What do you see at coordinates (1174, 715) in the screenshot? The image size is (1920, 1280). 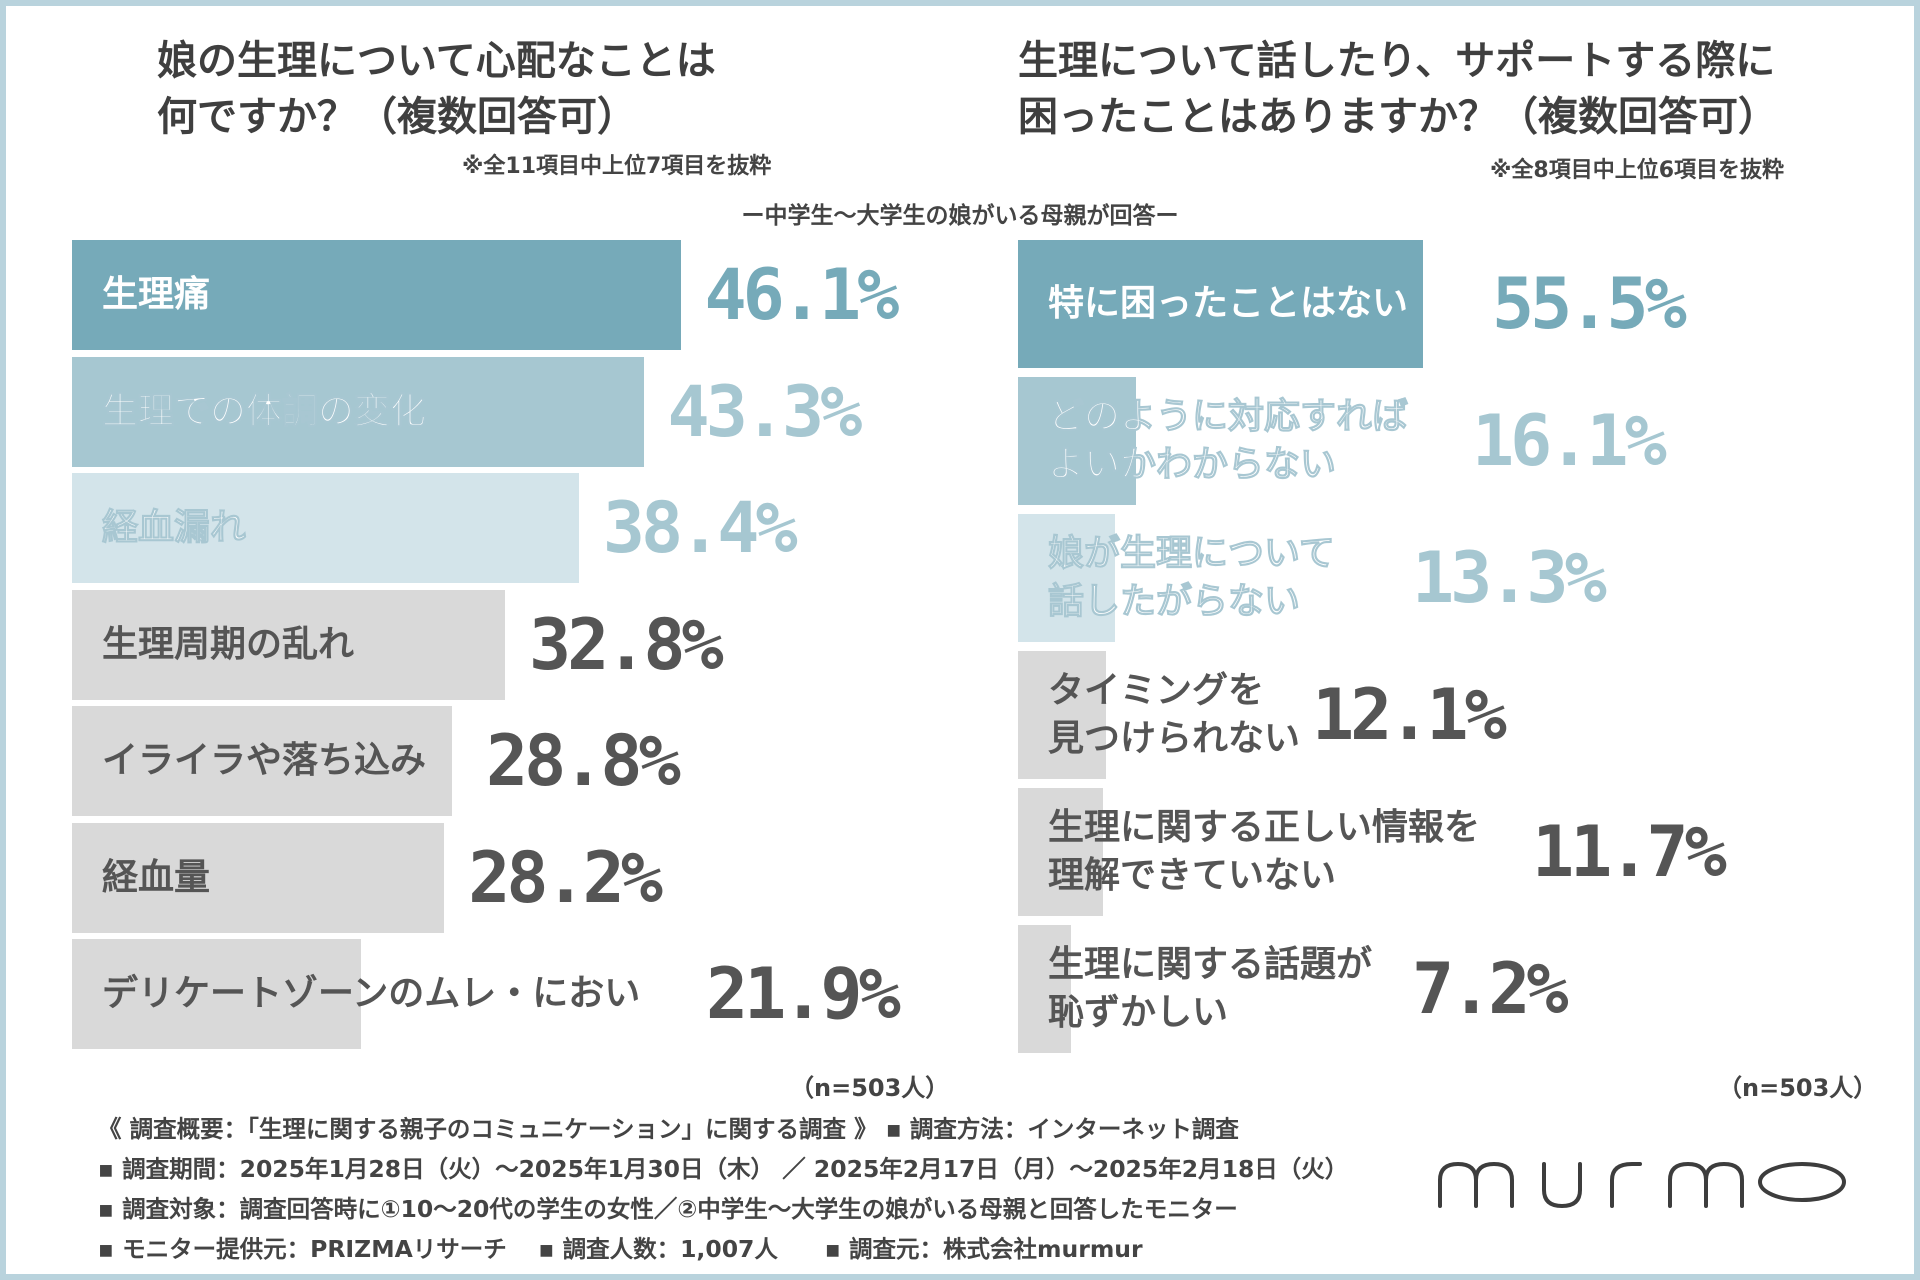 I see `bar-label-4: タイミングを 見つけられない` at bounding box center [1174, 715].